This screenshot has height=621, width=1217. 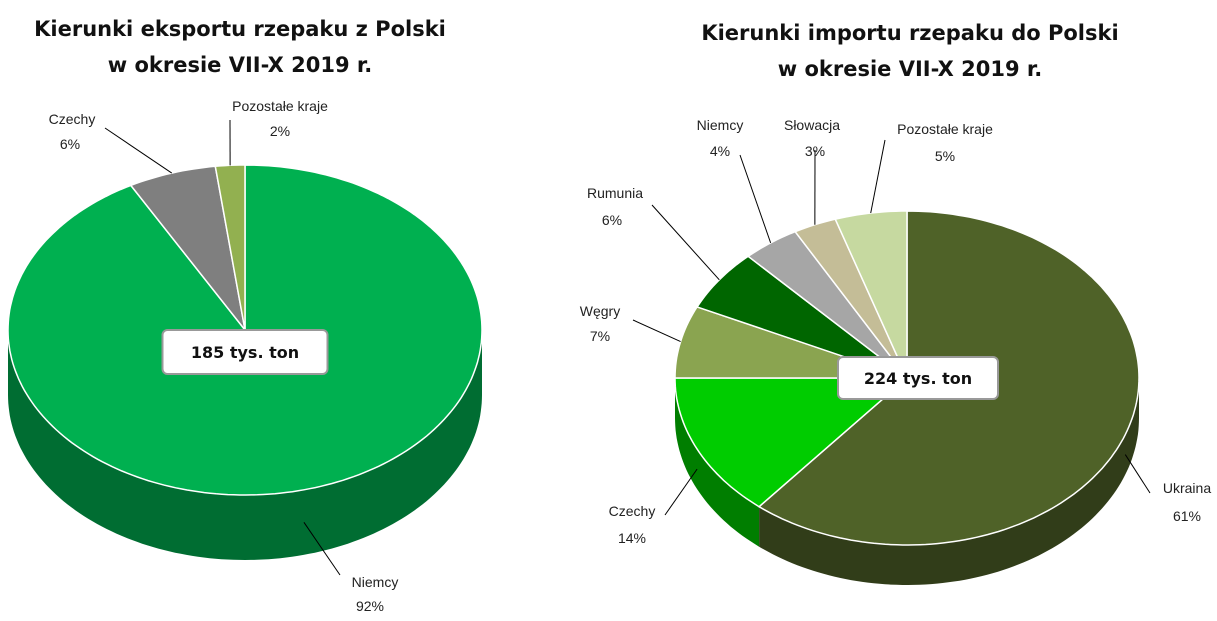 I want to click on chart-title: Kierunki importu rzepaku do Polski, so click(x=909, y=33).